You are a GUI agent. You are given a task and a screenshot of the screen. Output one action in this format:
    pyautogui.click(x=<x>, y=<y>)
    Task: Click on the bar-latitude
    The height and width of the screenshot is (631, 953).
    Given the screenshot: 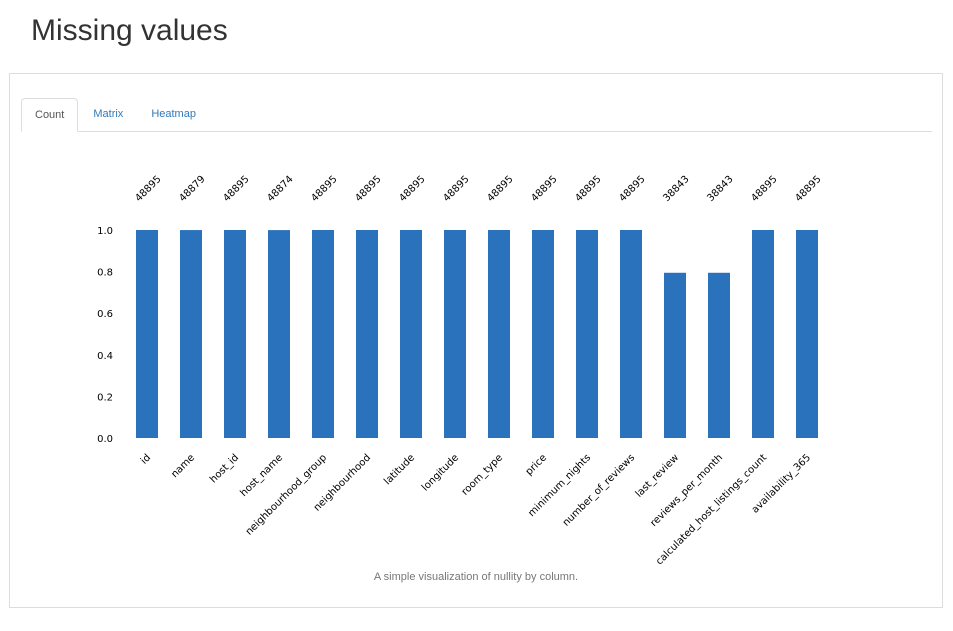 What is the action you would take?
    pyautogui.click(x=411, y=334)
    